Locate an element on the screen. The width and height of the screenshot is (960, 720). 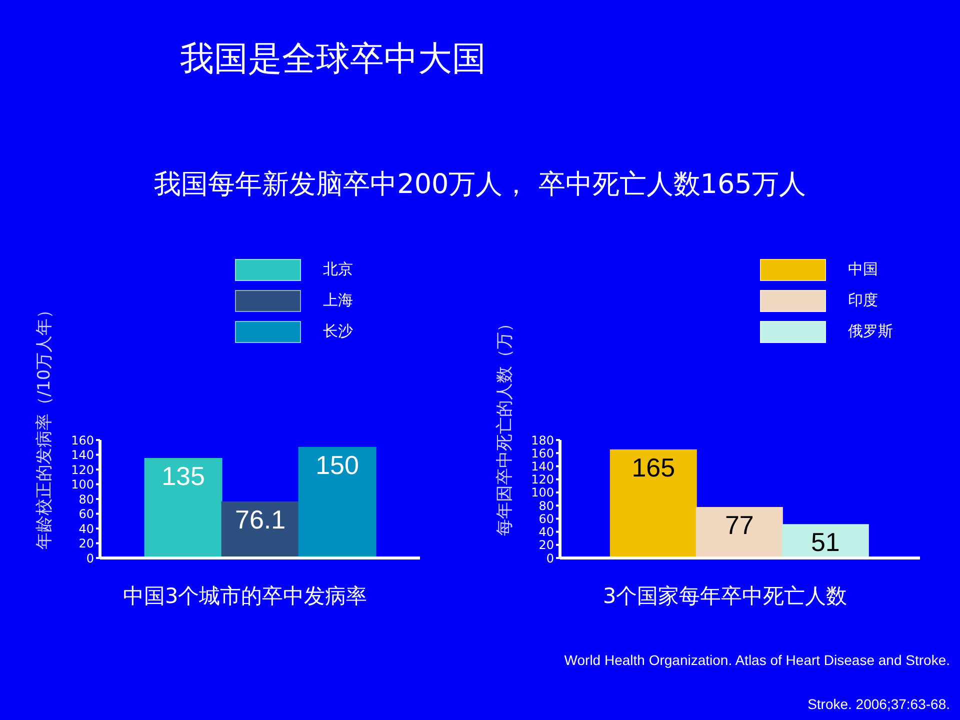
data-label: 77 is located at coordinates (739, 525).